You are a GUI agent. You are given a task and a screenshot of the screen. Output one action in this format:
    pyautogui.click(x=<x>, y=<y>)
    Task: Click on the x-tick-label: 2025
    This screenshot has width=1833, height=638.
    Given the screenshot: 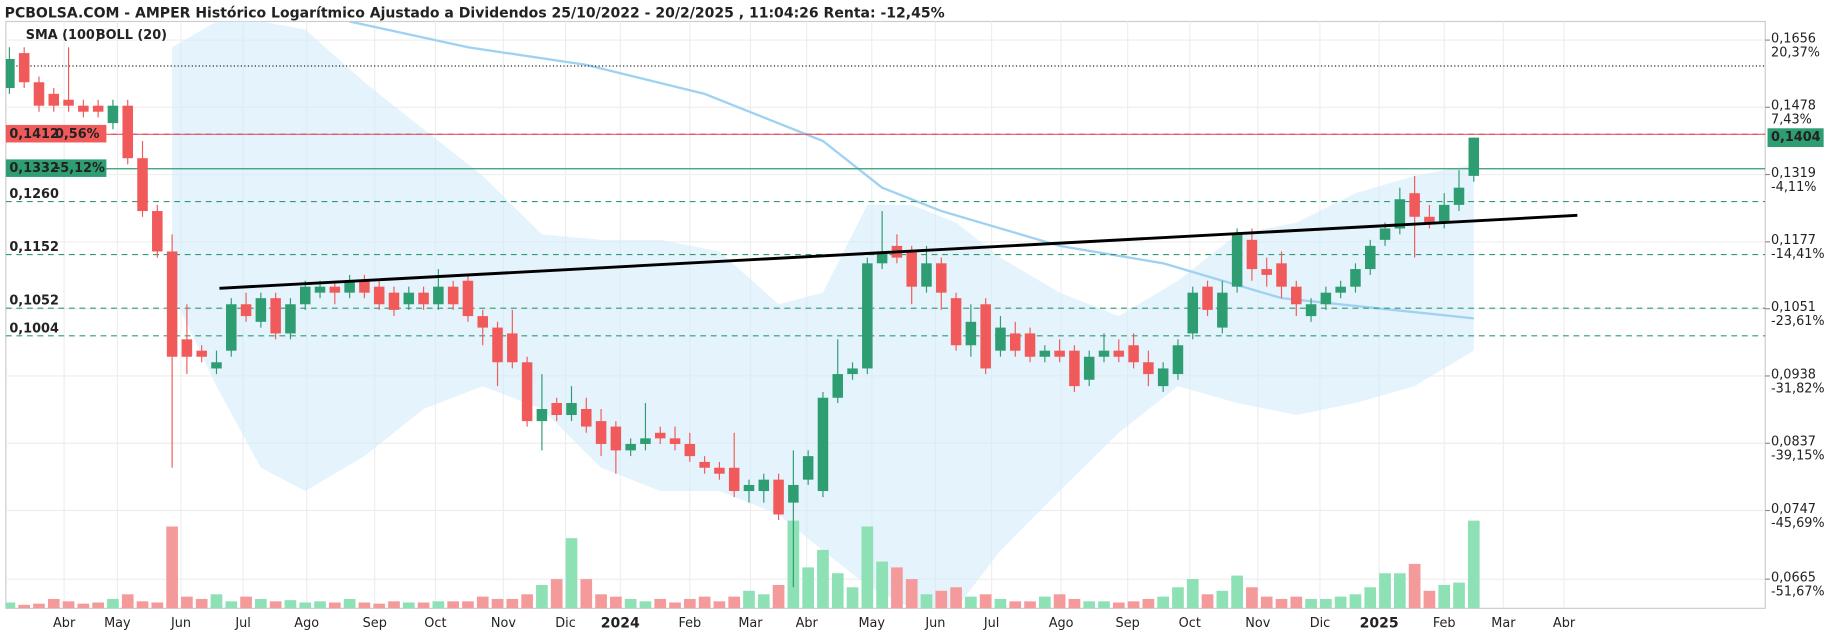 What is the action you would take?
    pyautogui.click(x=1379, y=624)
    